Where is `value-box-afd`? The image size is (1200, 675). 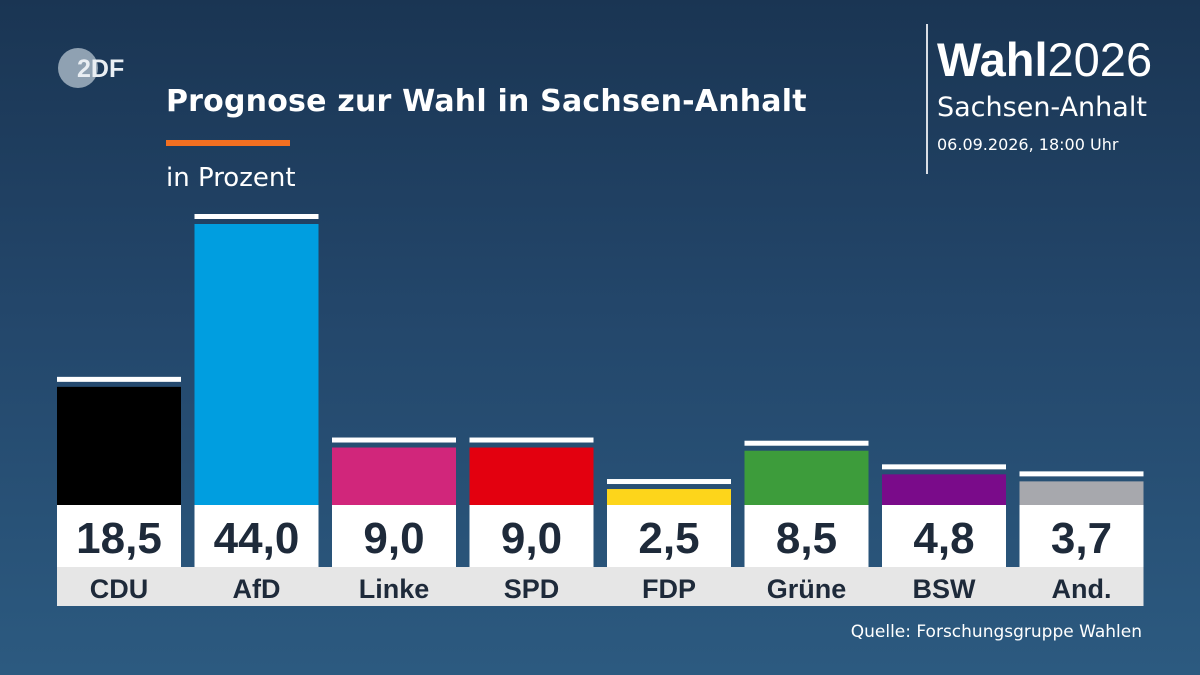
value-box-afd is located at coordinates (256, 536).